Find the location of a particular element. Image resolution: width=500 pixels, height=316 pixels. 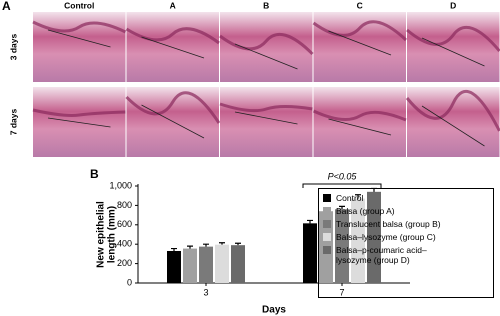

column-label: Control is located at coordinates (79, 5).